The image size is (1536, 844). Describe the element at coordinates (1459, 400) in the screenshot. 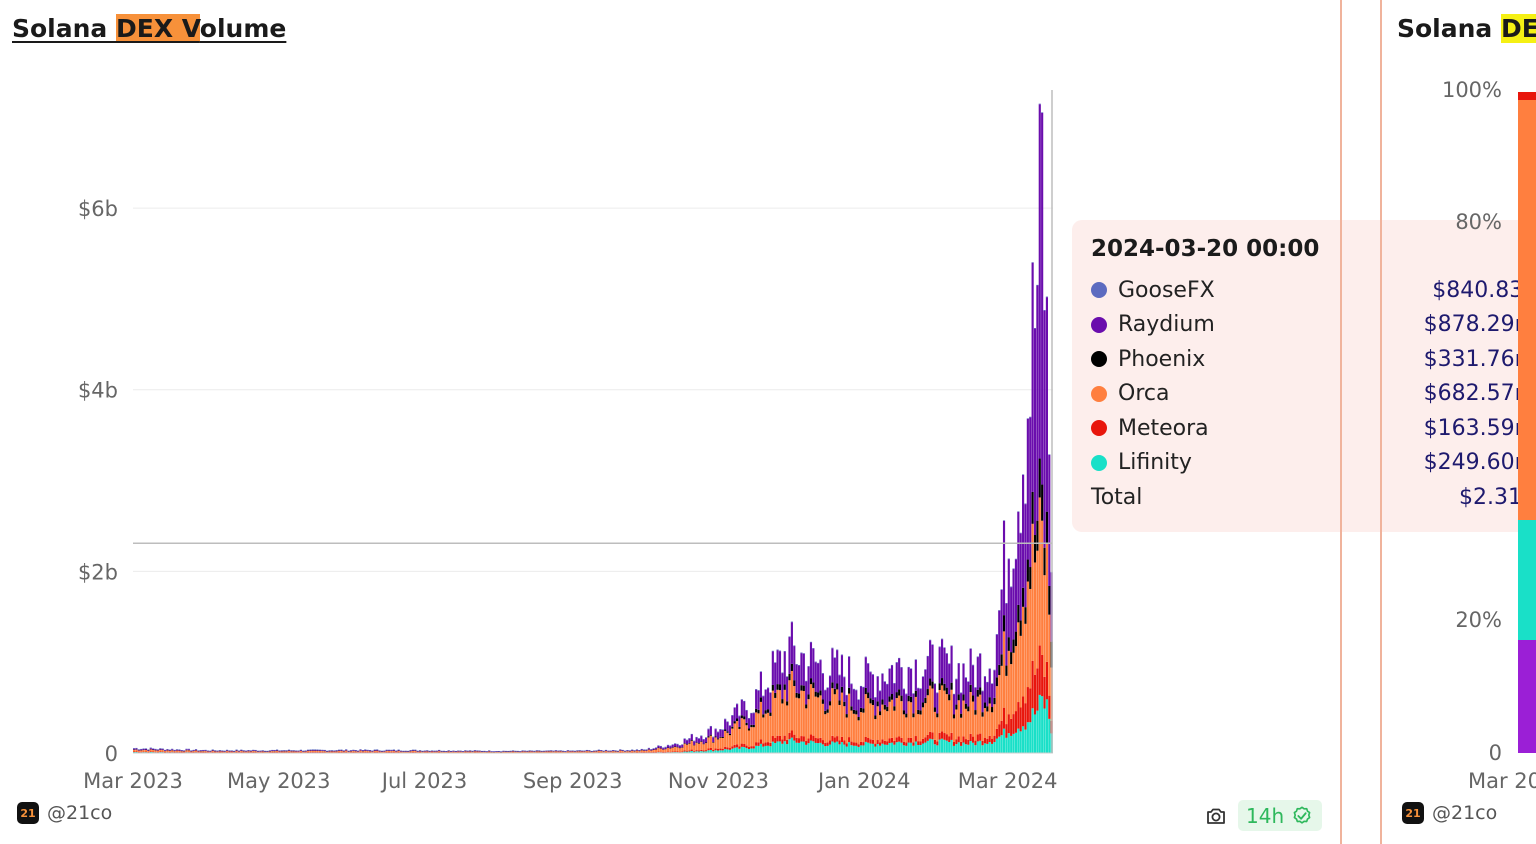

I see `dex-market-share-chart: 020%80%100%Mar 20` at that location.